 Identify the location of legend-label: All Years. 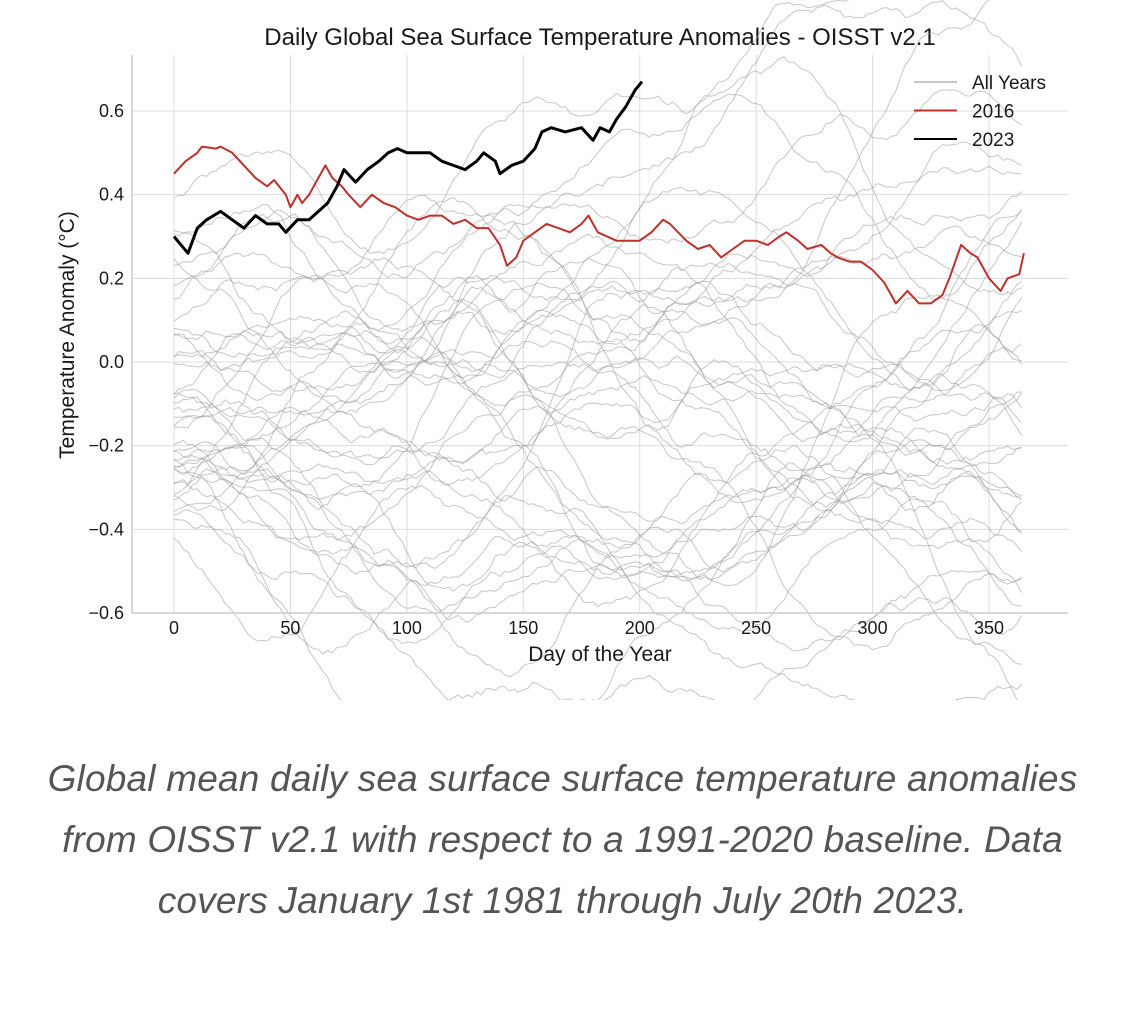
(1009, 83).